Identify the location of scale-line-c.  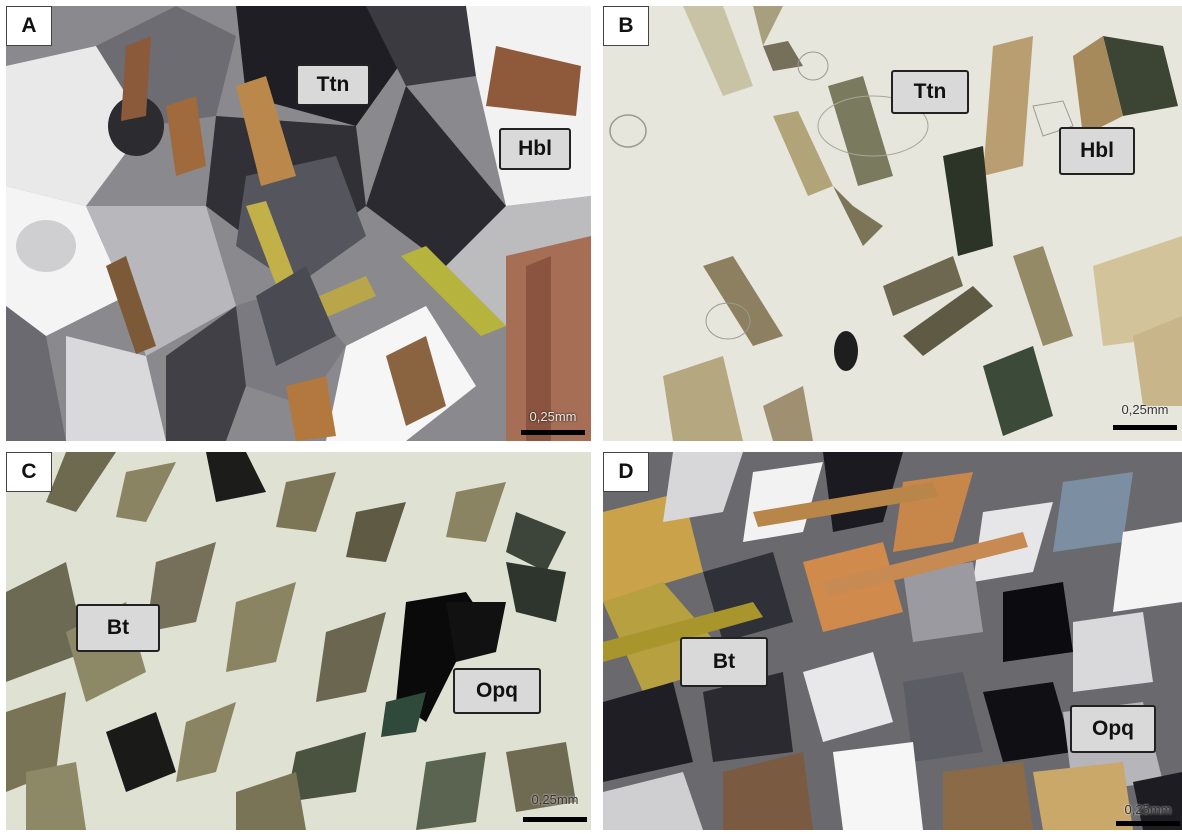
(555, 819).